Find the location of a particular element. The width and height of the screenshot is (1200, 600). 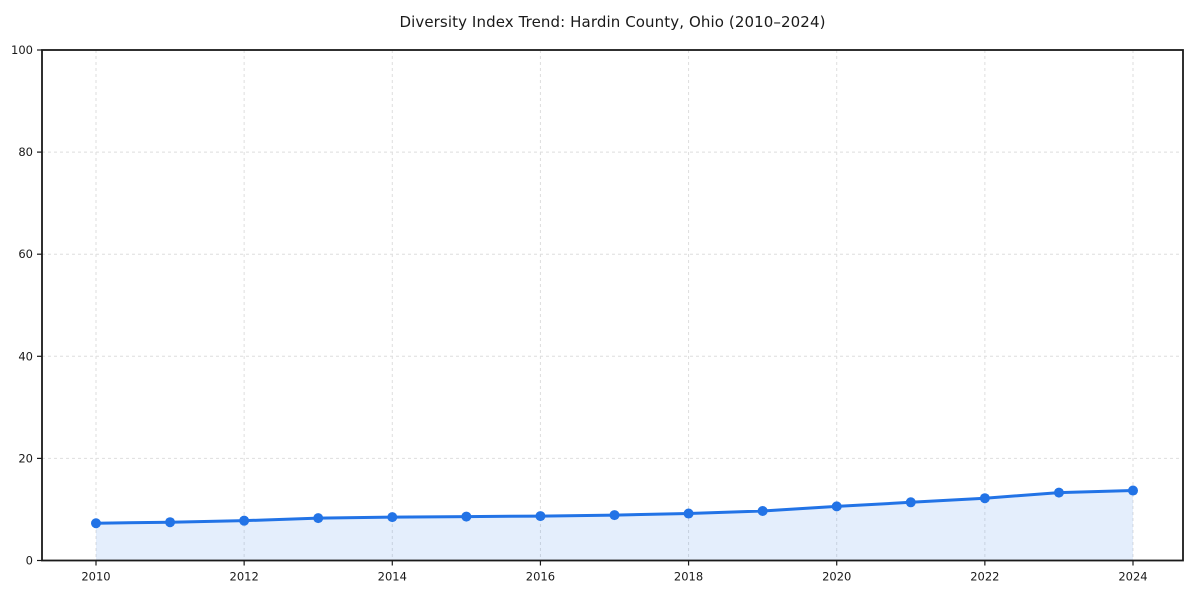

y-tick-label: 20 is located at coordinates (25, 458).